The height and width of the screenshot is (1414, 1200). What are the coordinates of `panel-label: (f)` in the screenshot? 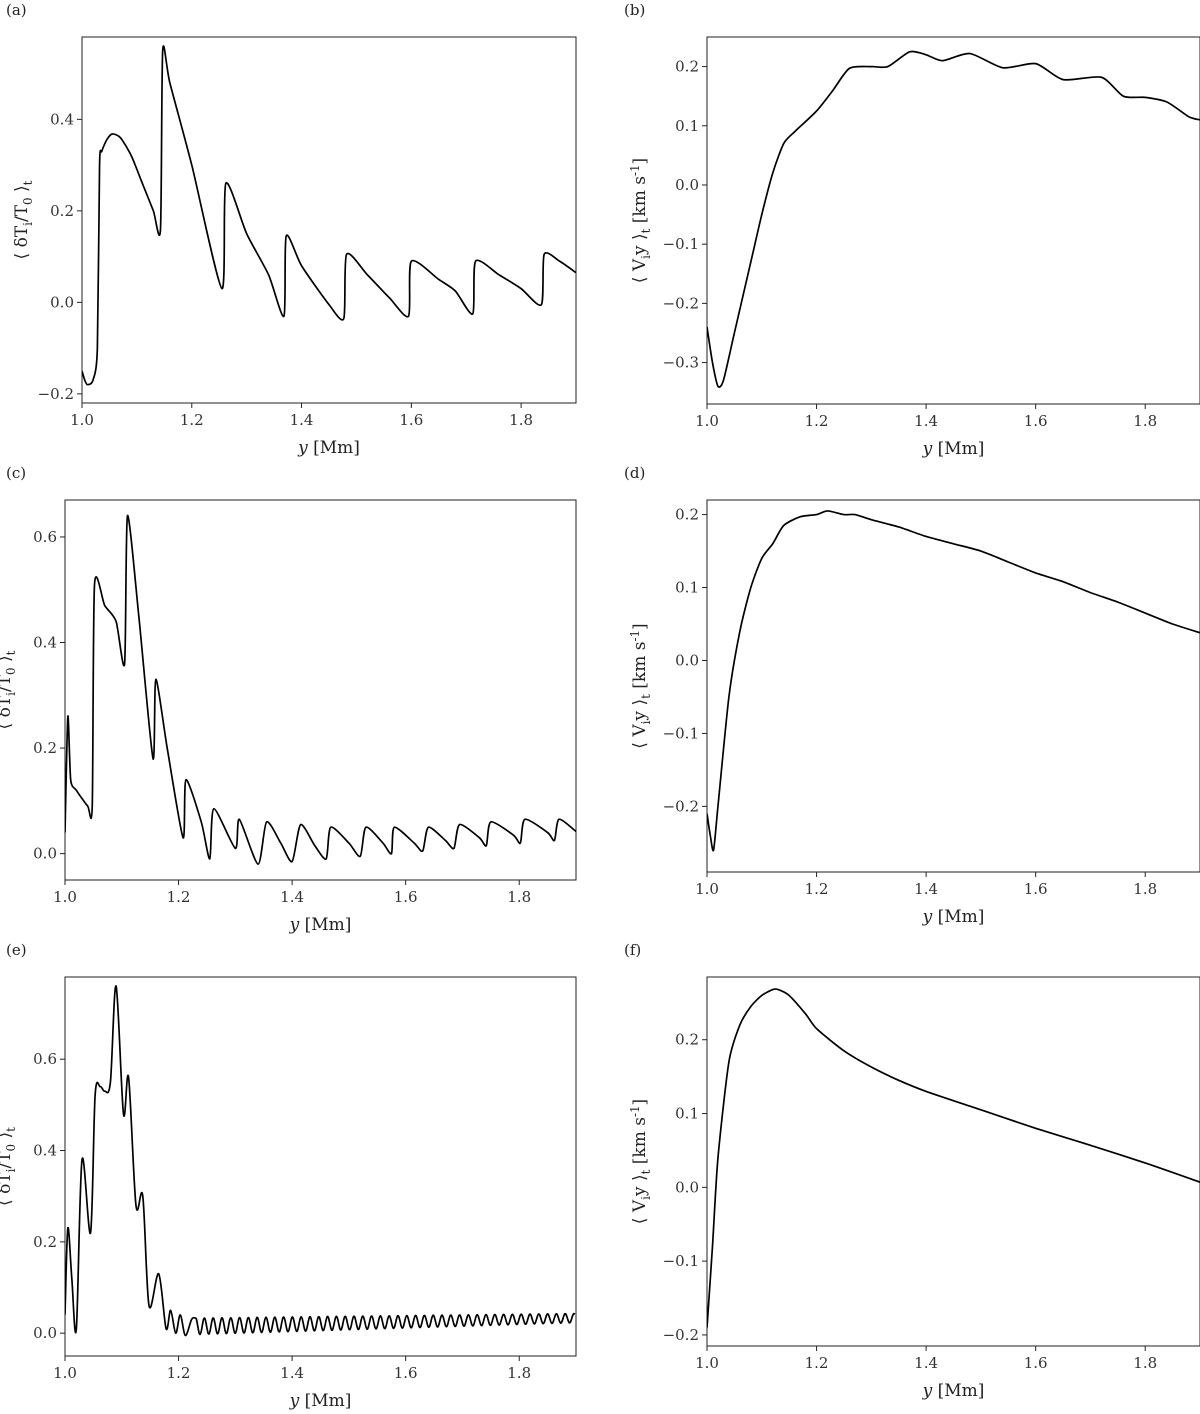 It's located at (632, 950).